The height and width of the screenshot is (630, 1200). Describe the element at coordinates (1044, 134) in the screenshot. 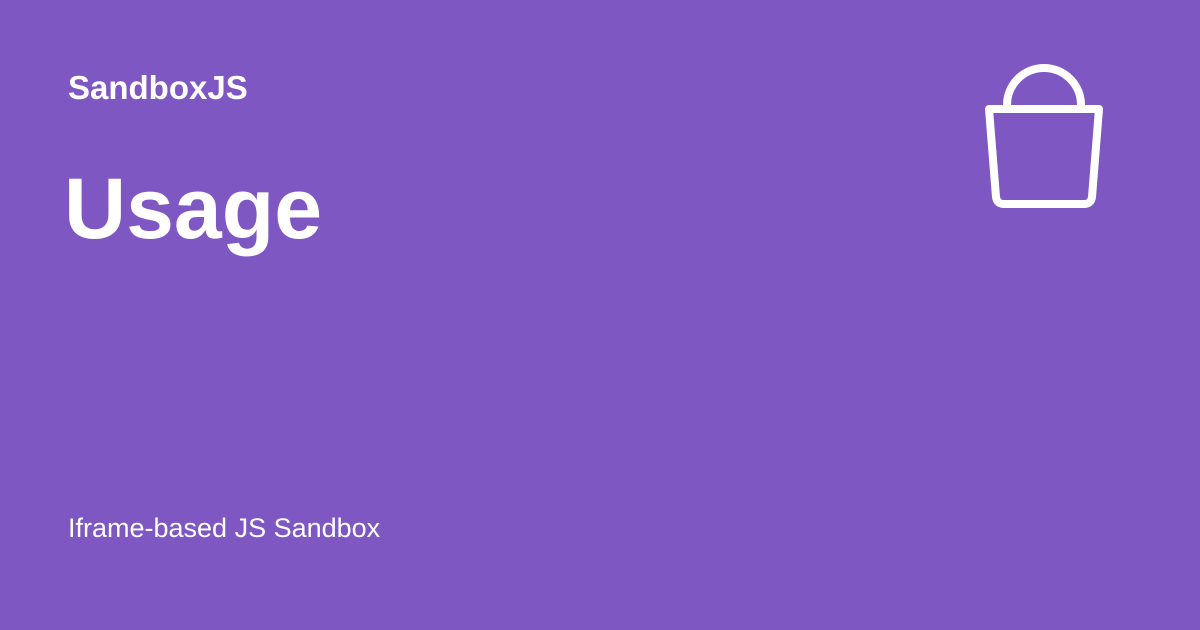

I see `bucket-icon` at that location.